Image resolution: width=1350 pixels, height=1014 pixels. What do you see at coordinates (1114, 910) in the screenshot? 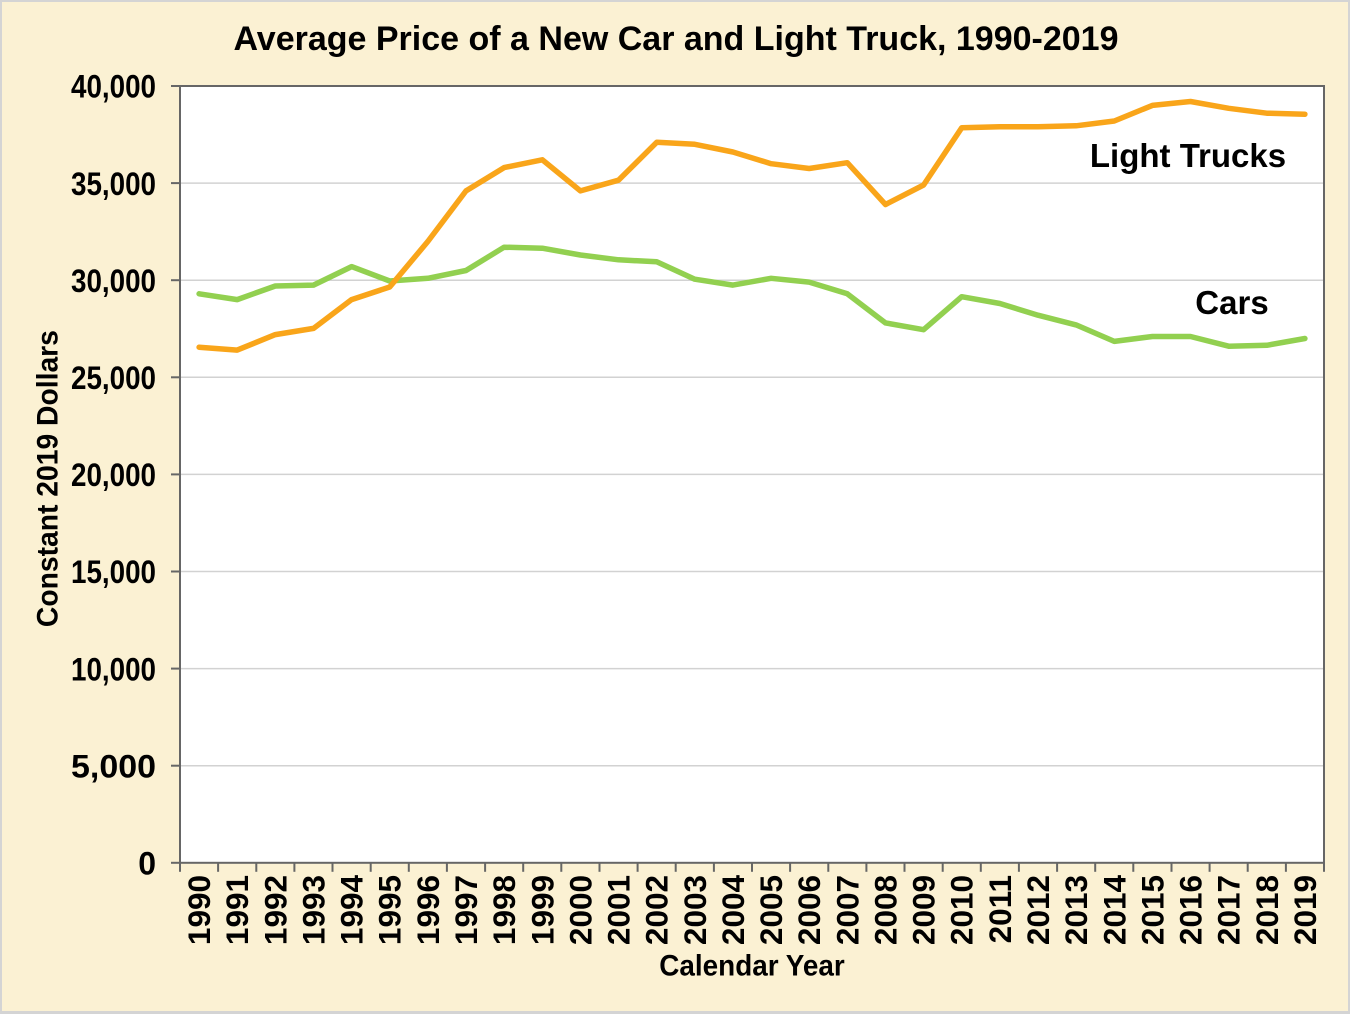
I see `svg-text: 2014` at bounding box center [1114, 910].